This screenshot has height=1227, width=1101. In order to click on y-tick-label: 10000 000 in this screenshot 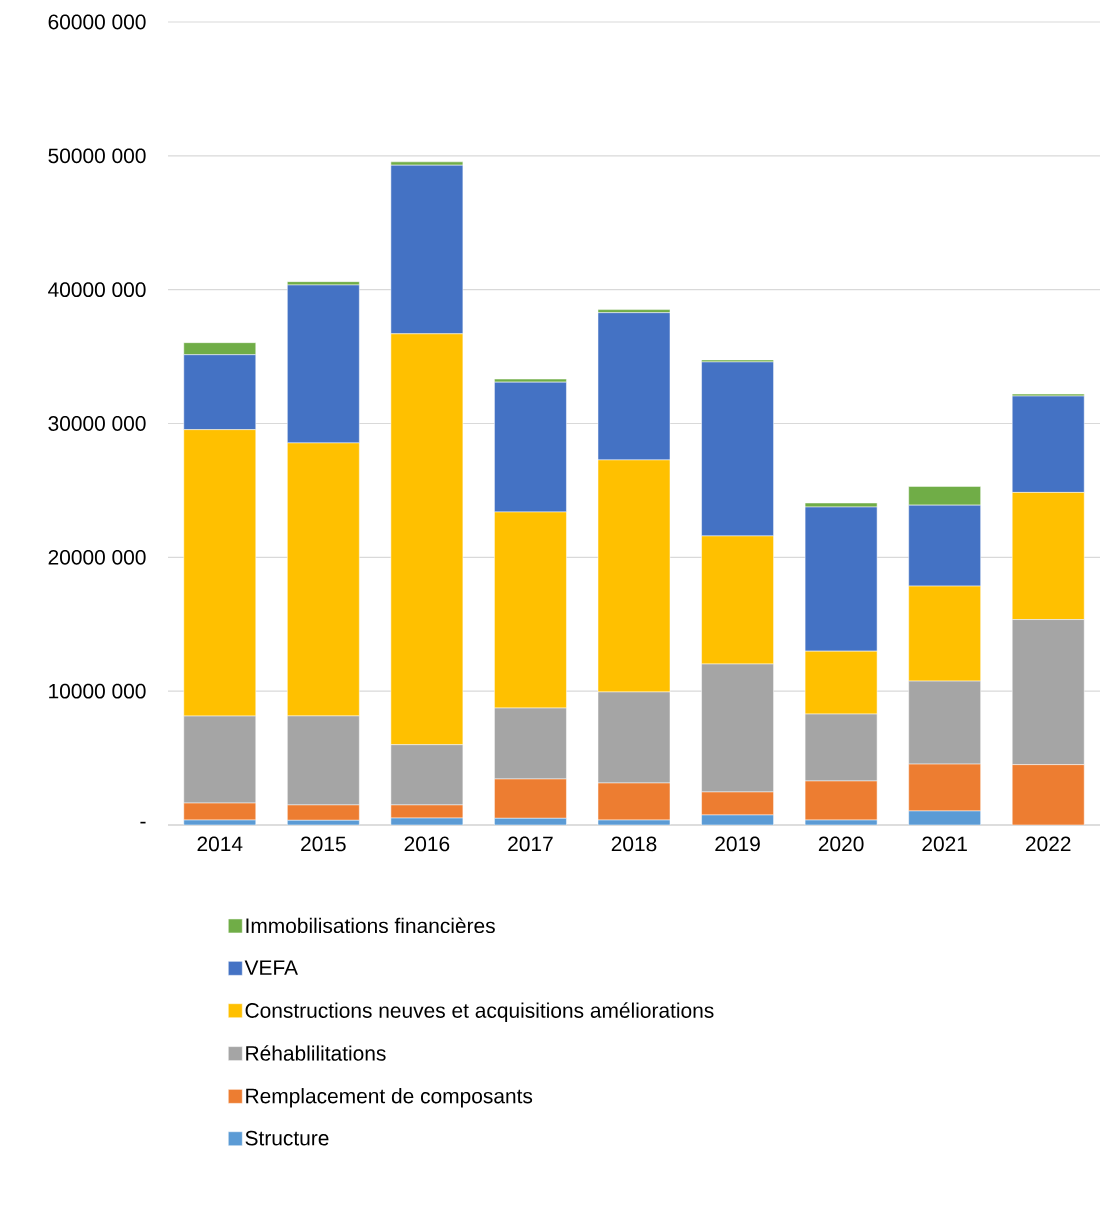, I will do `click(97, 691)`.